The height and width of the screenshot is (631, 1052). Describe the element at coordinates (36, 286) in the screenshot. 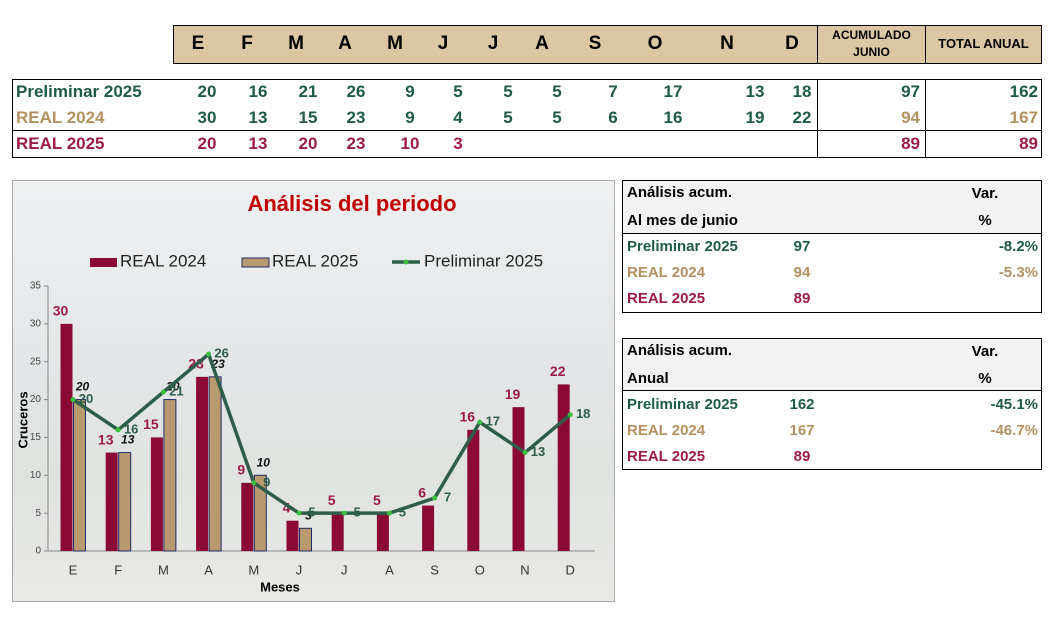

I see `y-tick-label: 35` at that location.